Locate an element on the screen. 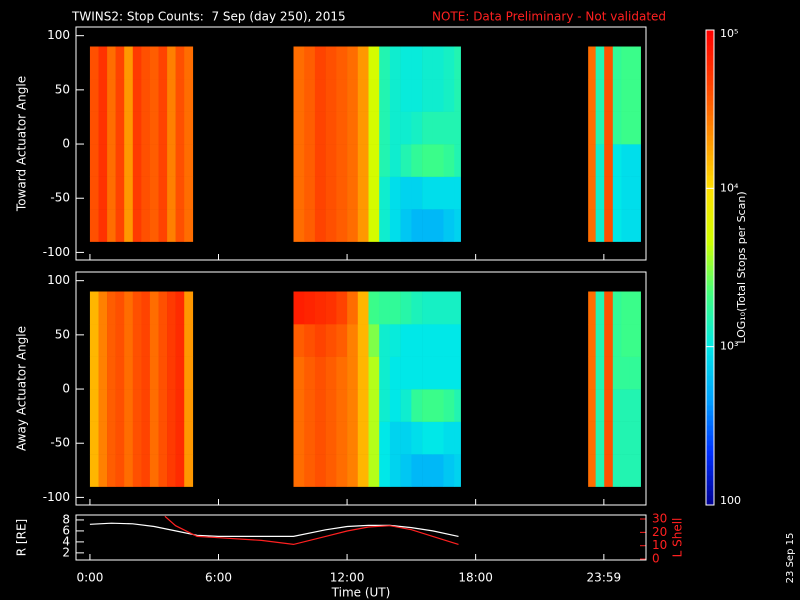  colorbar-tick-label: 10⁴ is located at coordinates (729, 187).